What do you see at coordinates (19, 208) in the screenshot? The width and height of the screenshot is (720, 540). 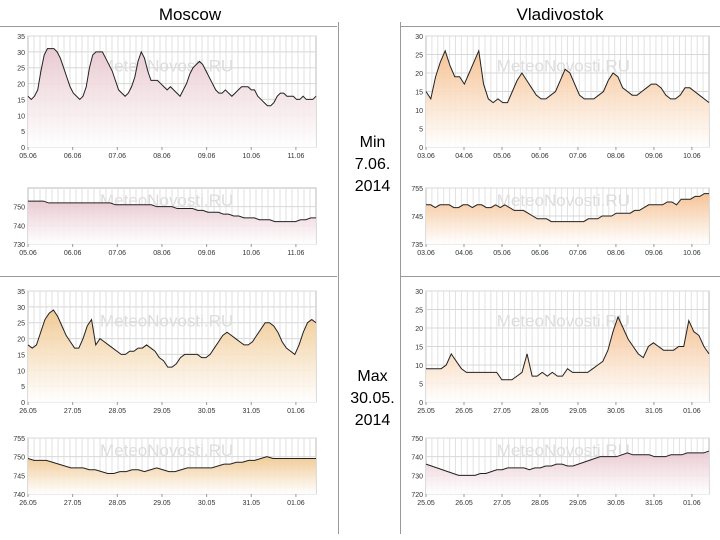 I see `y-tick-label: 750` at bounding box center [19, 208].